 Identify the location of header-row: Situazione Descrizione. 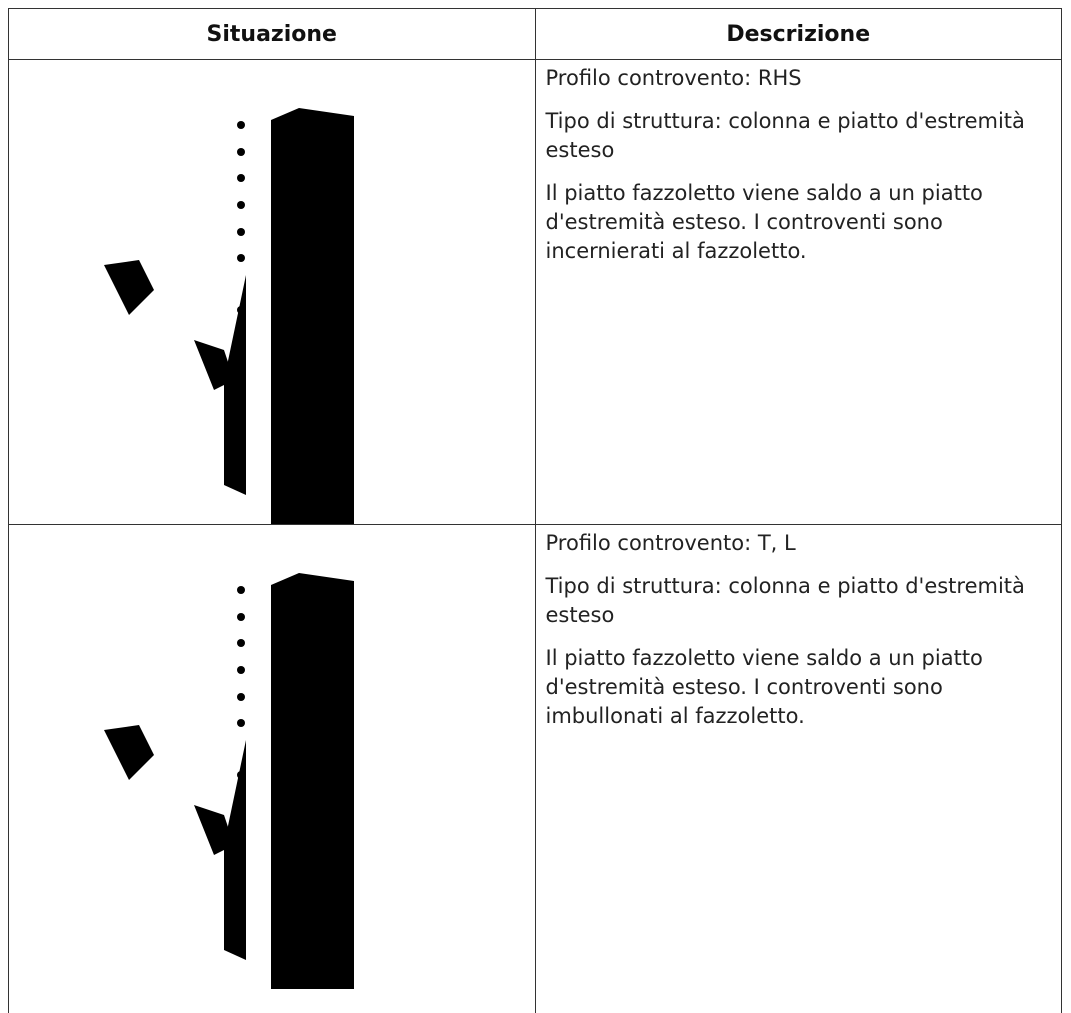
(535, 34).